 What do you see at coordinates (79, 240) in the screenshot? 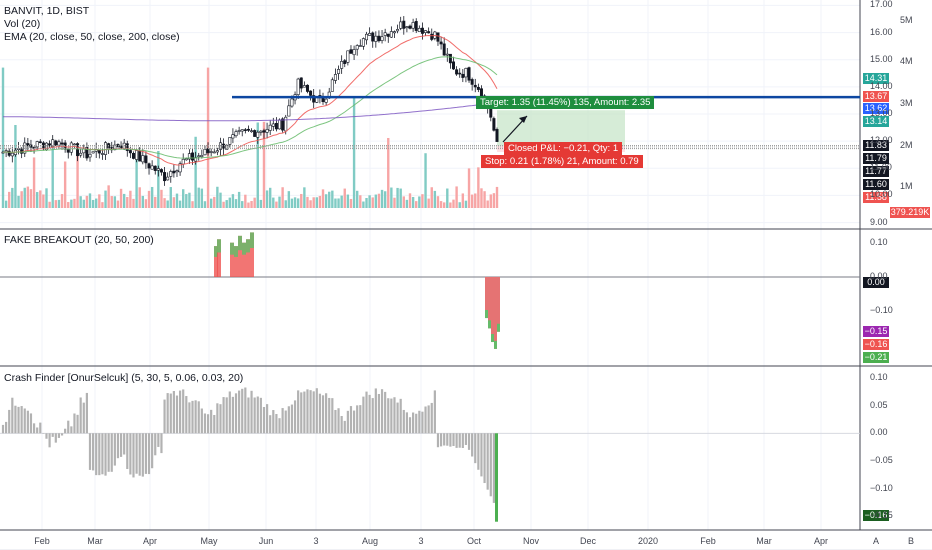
I see `fake-breakout-legend: FAKE BREAKOUT (20, 50, 200)` at bounding box center [79, 240].